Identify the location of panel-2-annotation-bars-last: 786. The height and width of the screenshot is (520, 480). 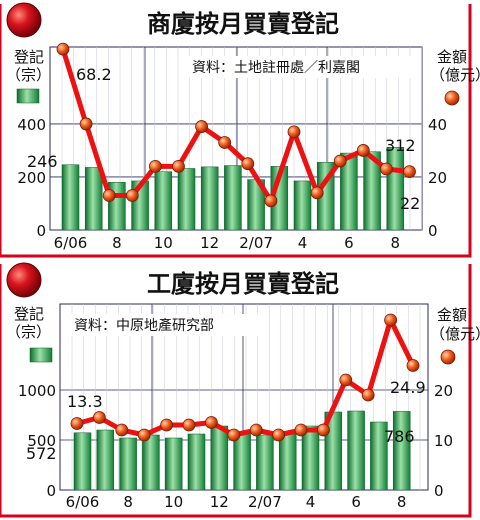
(399, 436).